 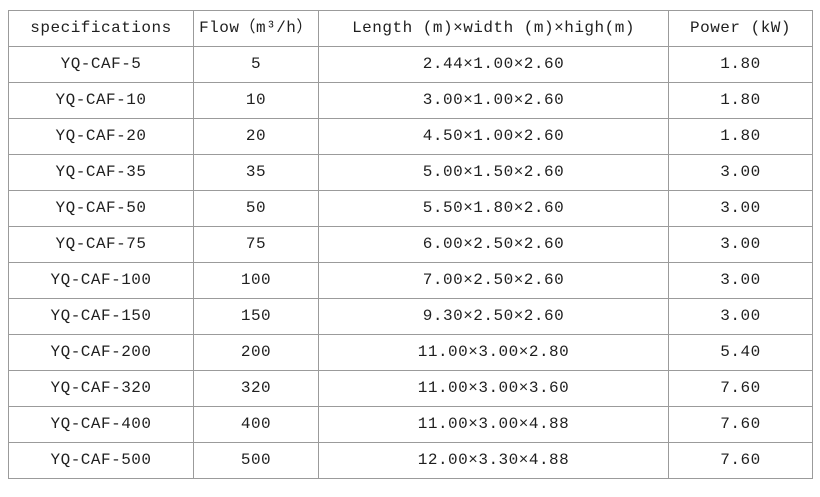 I want to click on table-cell: 5.50×1.80×2.60, so click(x=493, y=208).